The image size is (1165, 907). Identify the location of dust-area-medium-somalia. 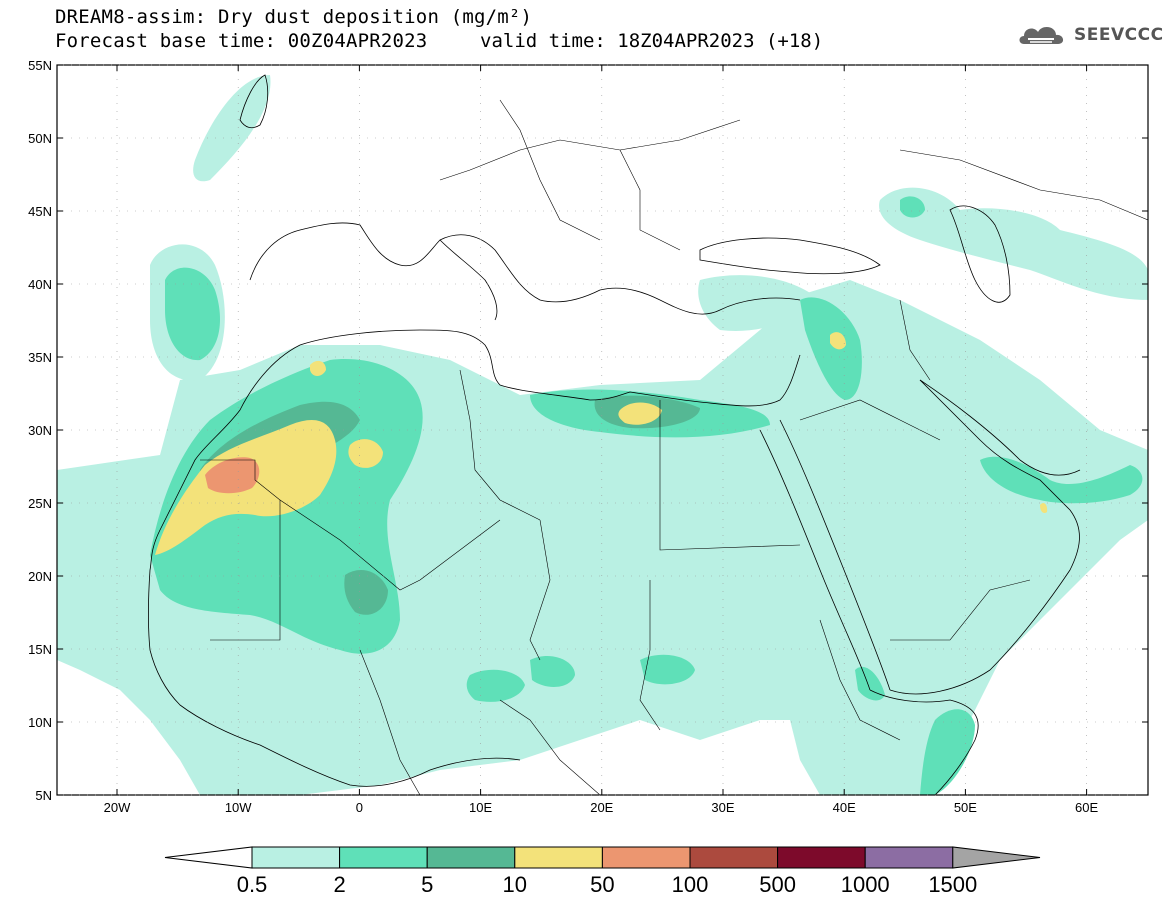
(947, 752).